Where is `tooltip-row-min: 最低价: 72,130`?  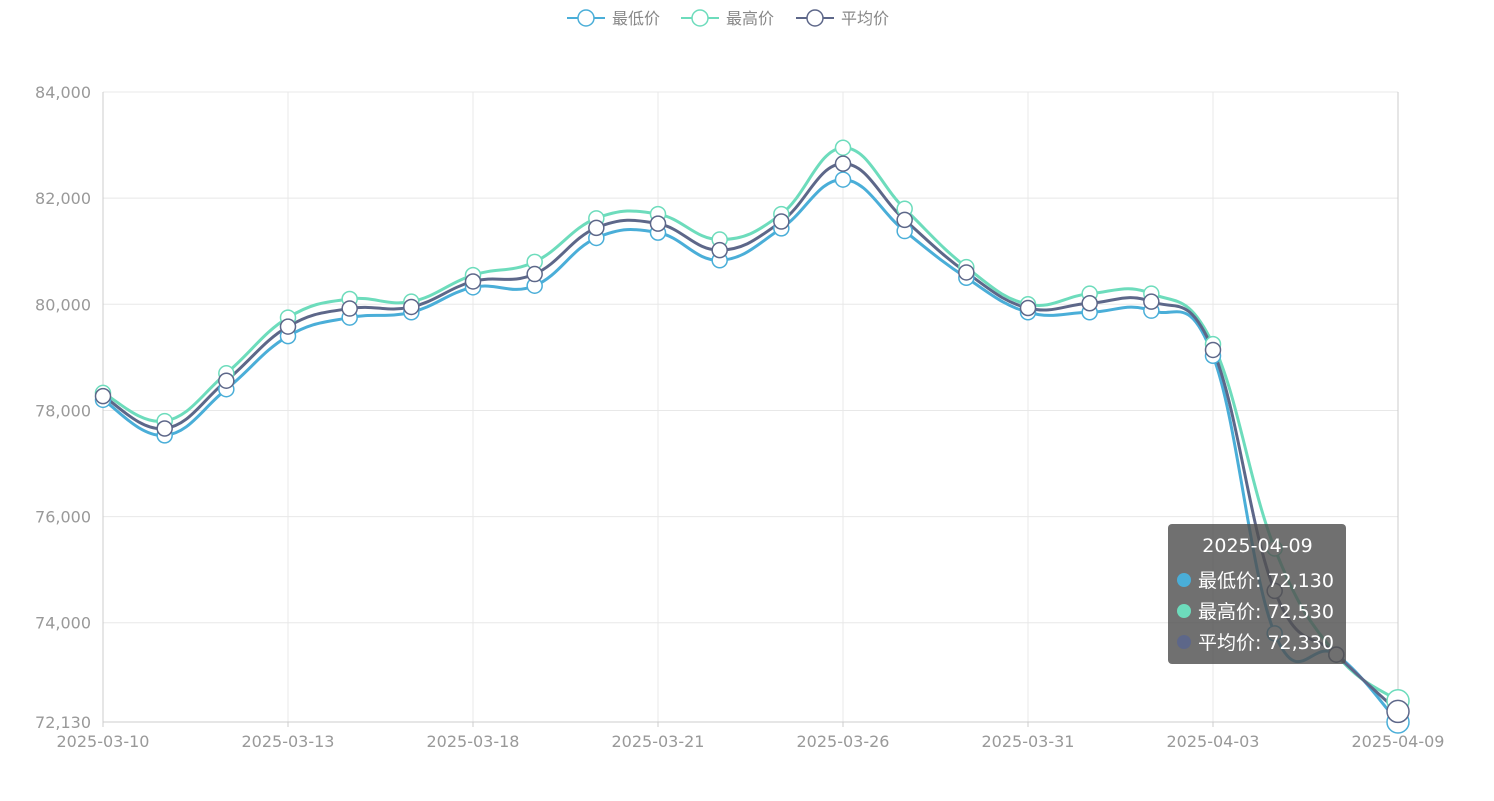
tooltip-row-min: 最低价: 72,130 is located at coordinates (1257, 579).